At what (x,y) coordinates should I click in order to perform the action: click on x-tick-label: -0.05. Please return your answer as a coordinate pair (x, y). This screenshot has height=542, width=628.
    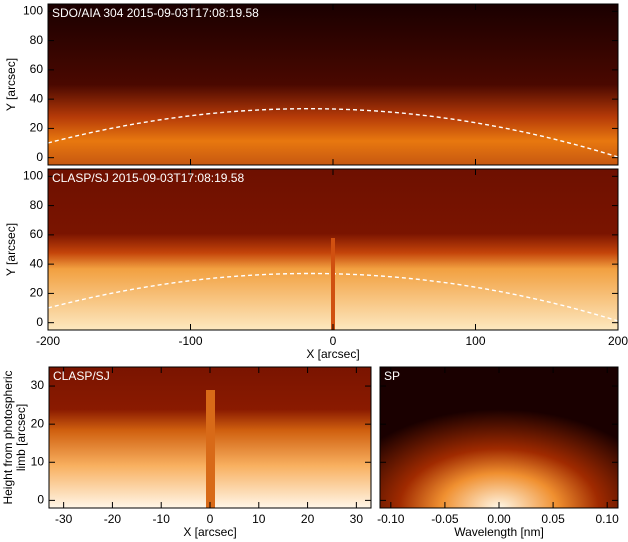
    Looking at the image, I should click on (445, 519).